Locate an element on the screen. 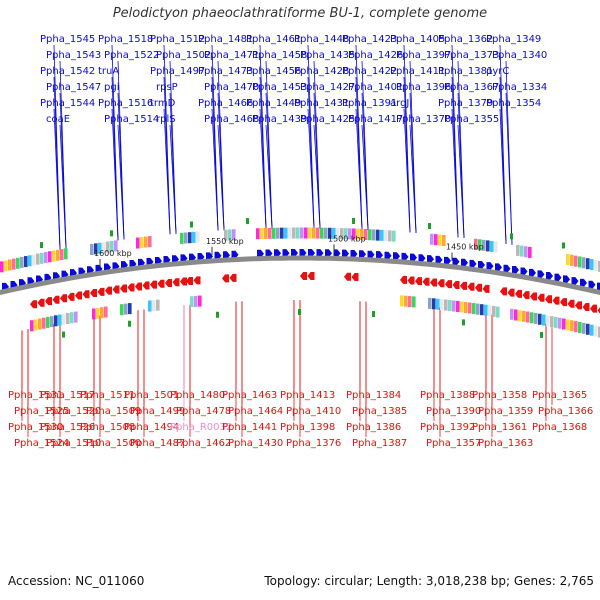  gene-label: Ppha_1544 is located at coordinates (67, 103).